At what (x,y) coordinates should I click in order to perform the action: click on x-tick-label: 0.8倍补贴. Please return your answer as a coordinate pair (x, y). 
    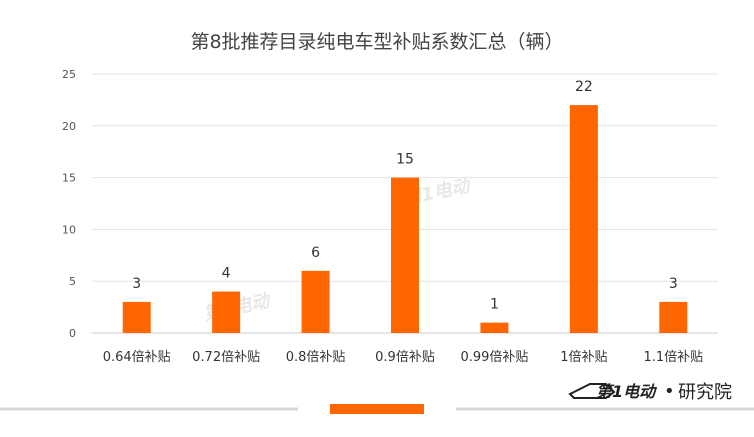
    Looking at the image, I should click on (316, 357).